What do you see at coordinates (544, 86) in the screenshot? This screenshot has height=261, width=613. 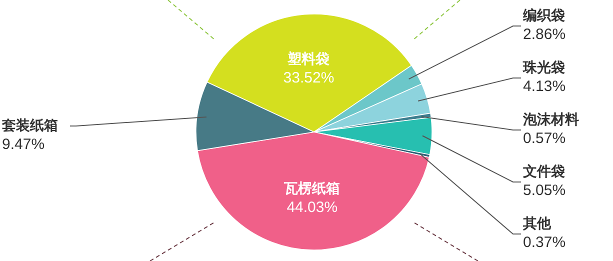 I see `data-label: 4.13%` at bounding box center [544, 86].